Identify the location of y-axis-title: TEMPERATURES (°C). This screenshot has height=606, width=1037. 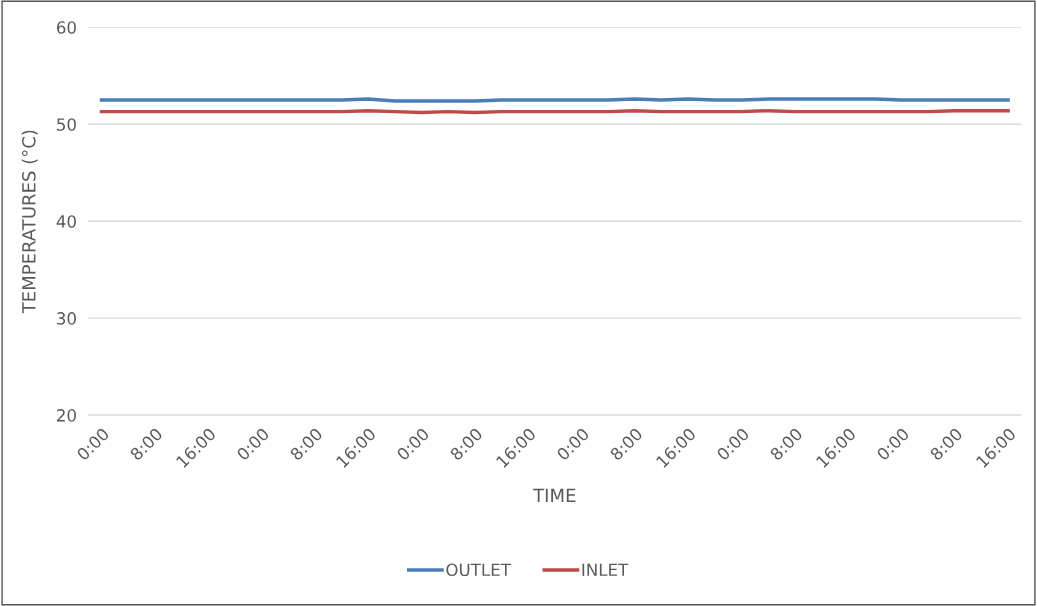
(29, 222).